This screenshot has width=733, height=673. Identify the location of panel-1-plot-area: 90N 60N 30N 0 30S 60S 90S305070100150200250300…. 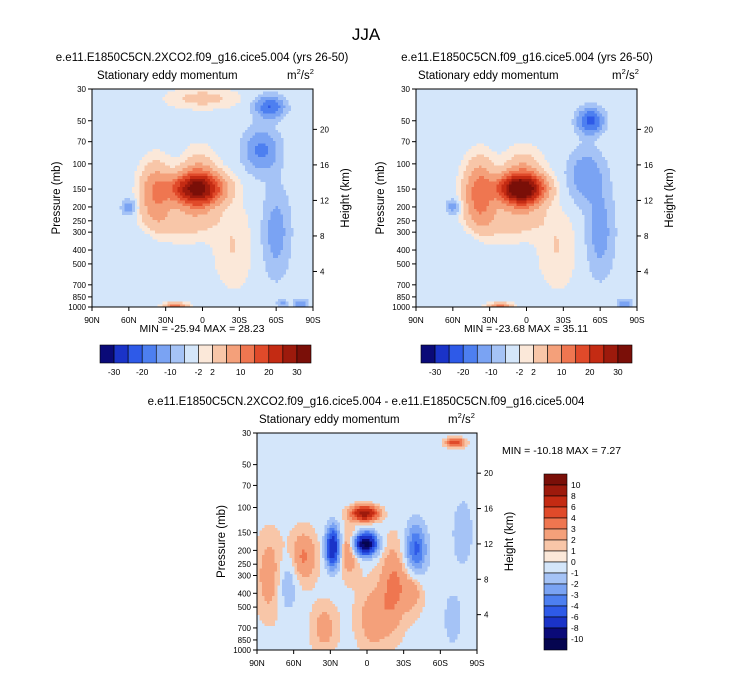
(201, 205).